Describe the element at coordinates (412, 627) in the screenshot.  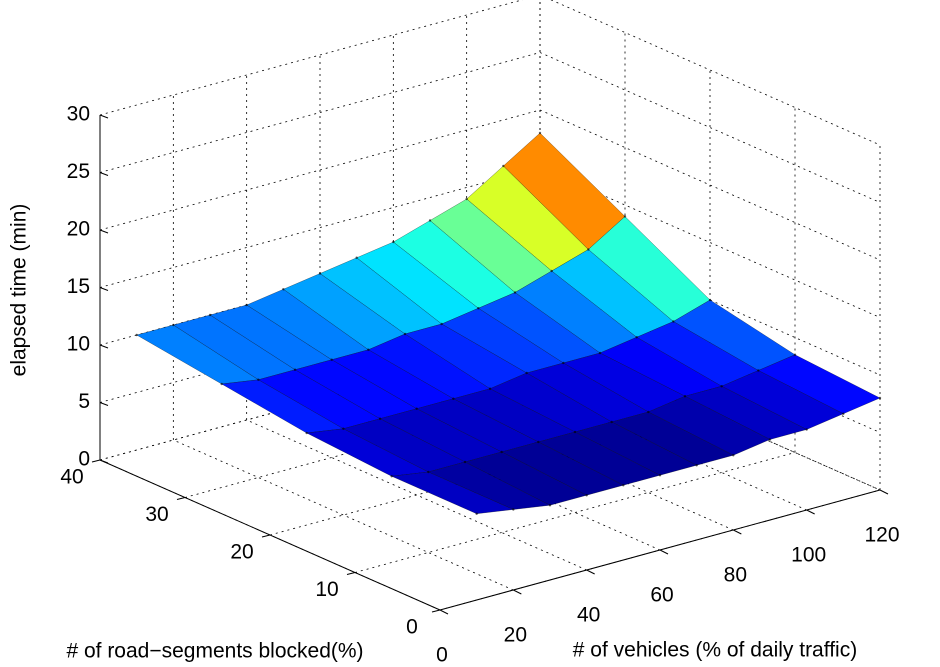
I see `y-tick-label: 0` at that location.